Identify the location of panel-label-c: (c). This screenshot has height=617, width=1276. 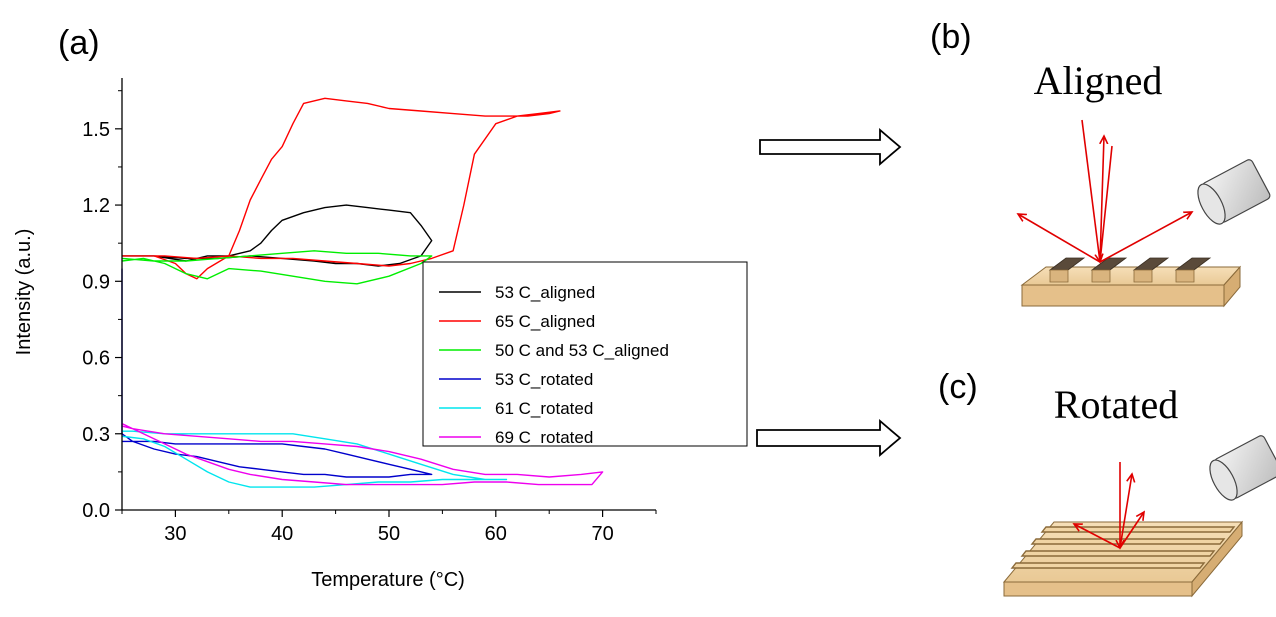
(958, 387).